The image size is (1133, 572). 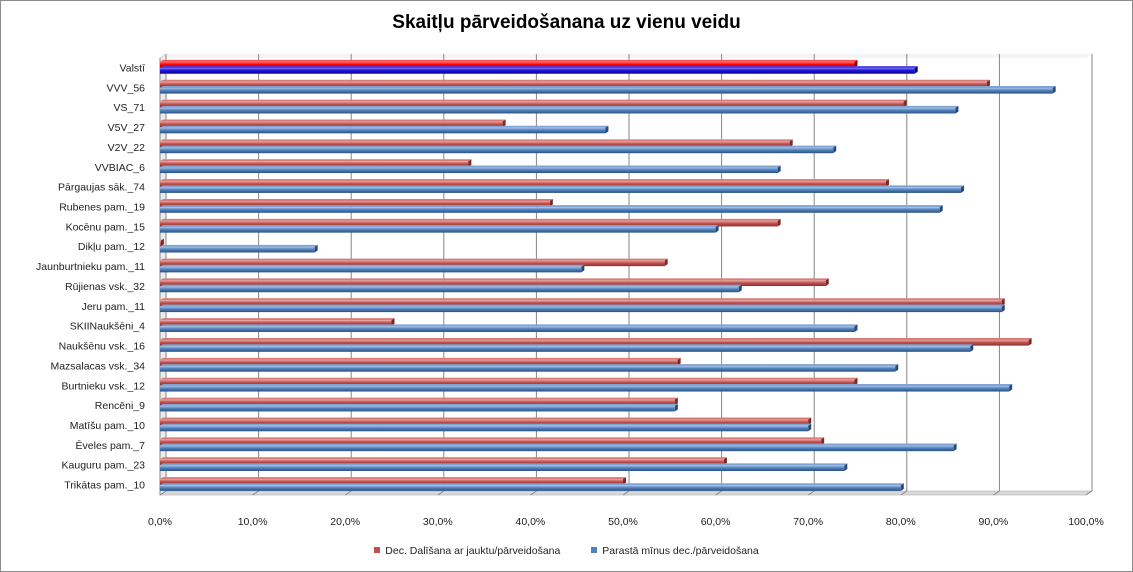 What do you see at coordinates (716, 522) in the screenshot?
I see `x-tick-label: 60,0%` at bounding box center [716, 522].